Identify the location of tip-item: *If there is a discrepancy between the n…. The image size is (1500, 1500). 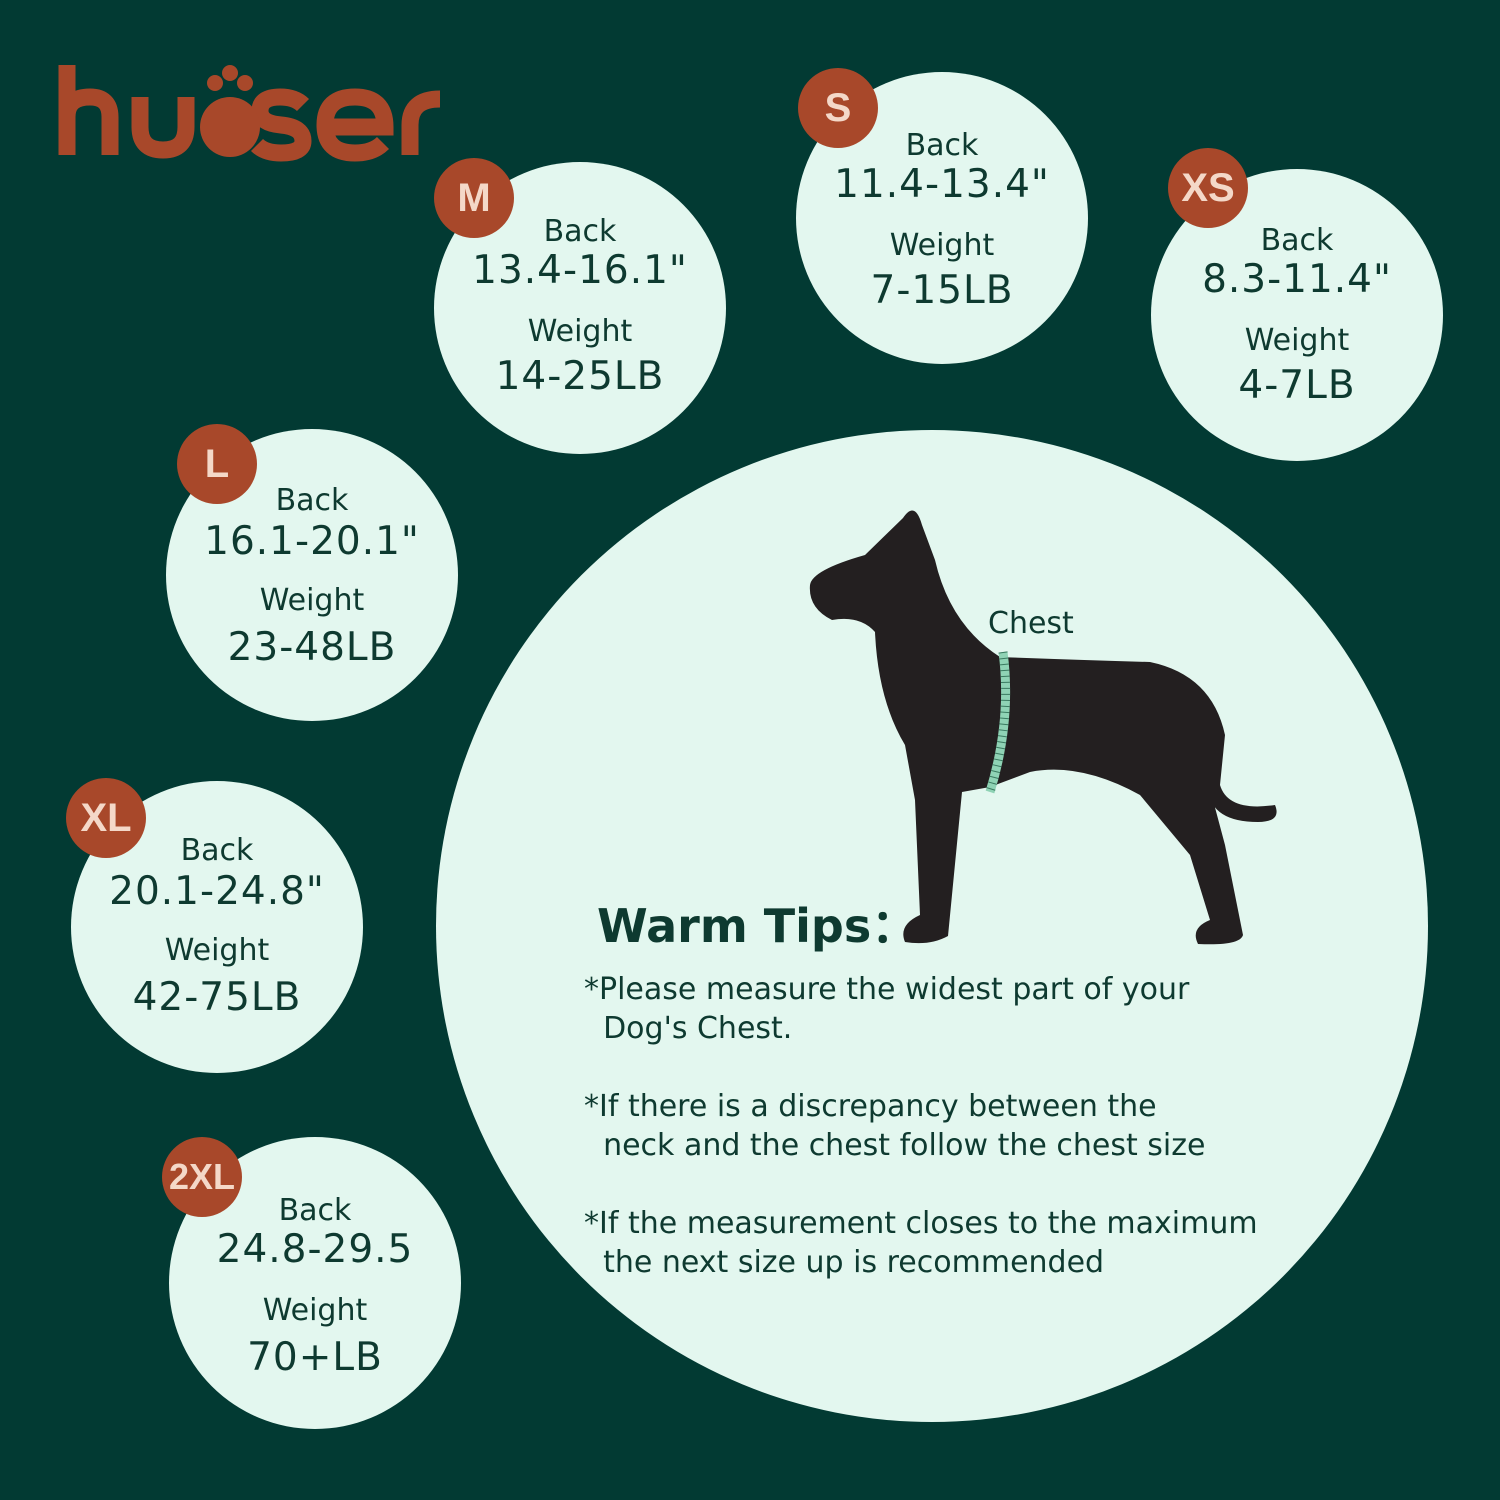
(895, 1126).